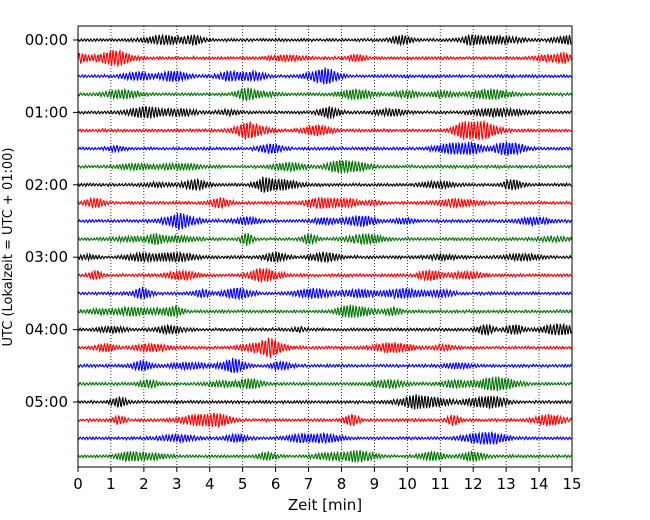 The image size is (650, 520). What do you see at coordinates (243, 484) in the screenshot?
I see `x-tick-label: 5` at bounding box center [243, 484].